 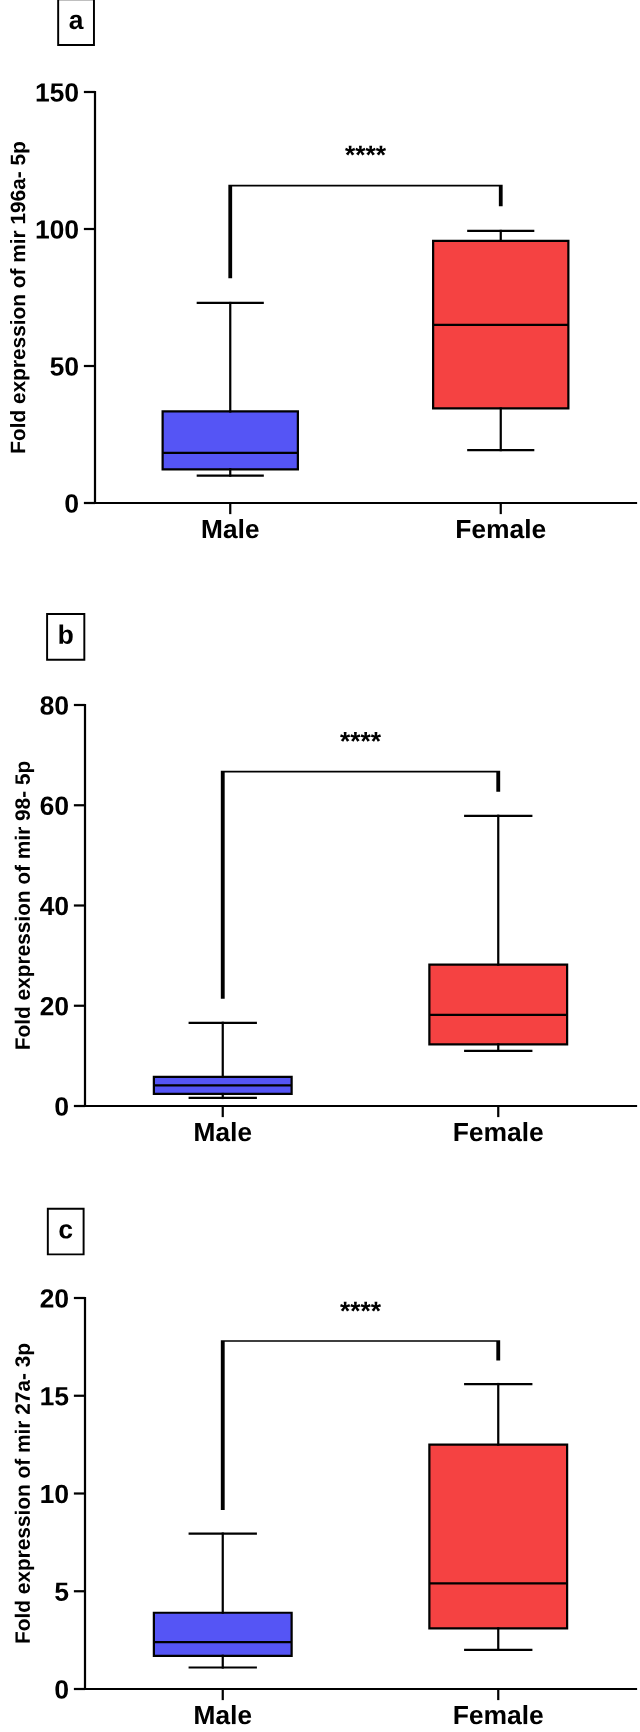 What do you see at coordinates (24, 905) in the screenshot?
I see `y-axis-title: Fold expression of mir 98- 5p` at bounding box center [24, 905].